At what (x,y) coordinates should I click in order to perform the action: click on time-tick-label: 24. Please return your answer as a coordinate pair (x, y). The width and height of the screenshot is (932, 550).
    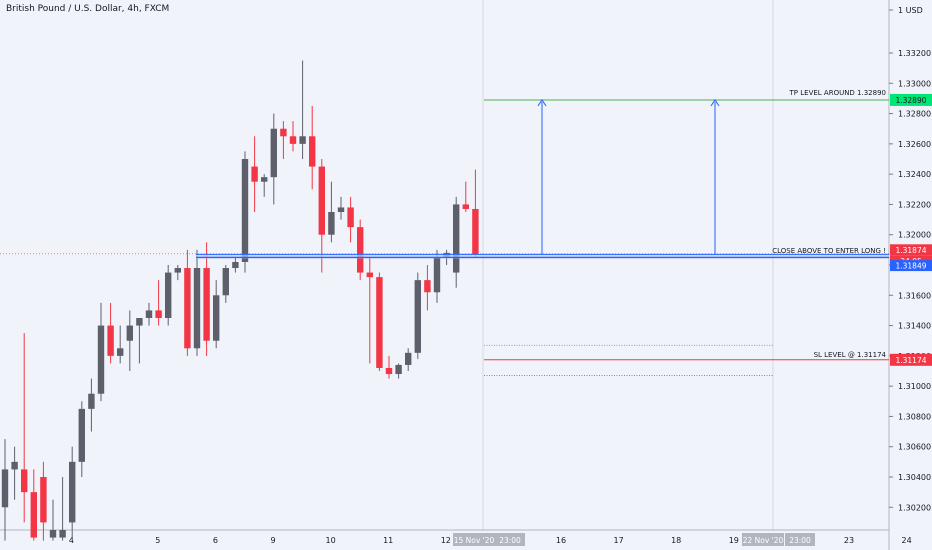
    Looking at the image, I should click on (907, 540).